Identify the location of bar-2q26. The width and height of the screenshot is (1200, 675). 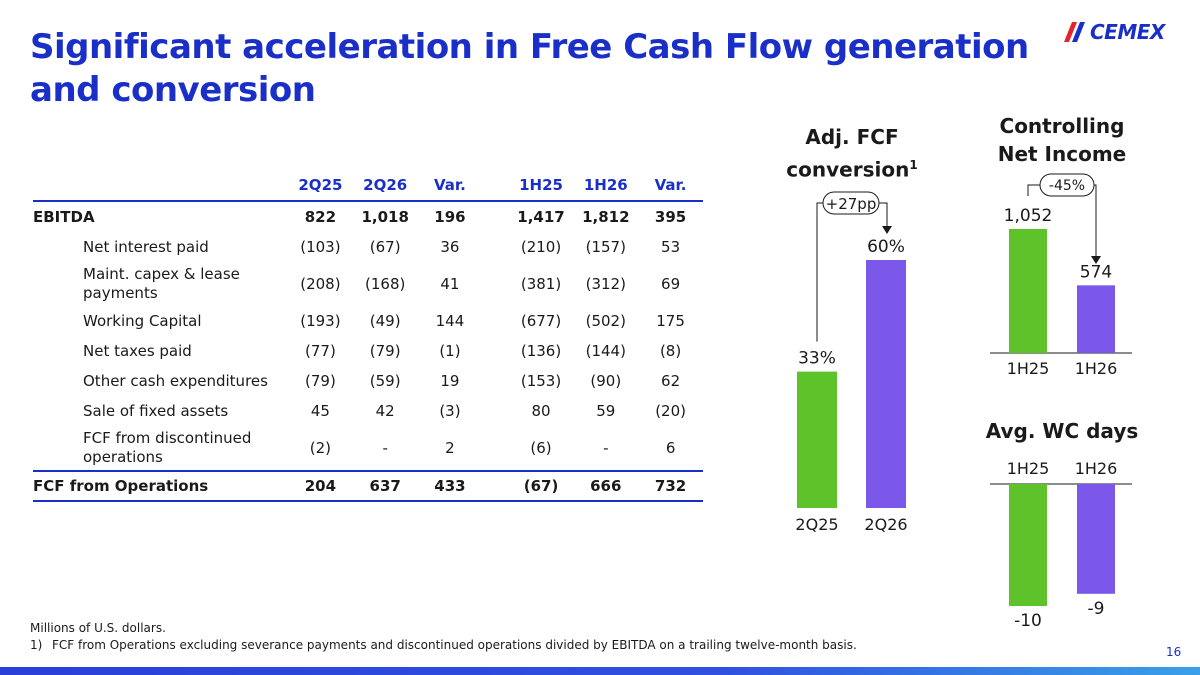
(886, 384).